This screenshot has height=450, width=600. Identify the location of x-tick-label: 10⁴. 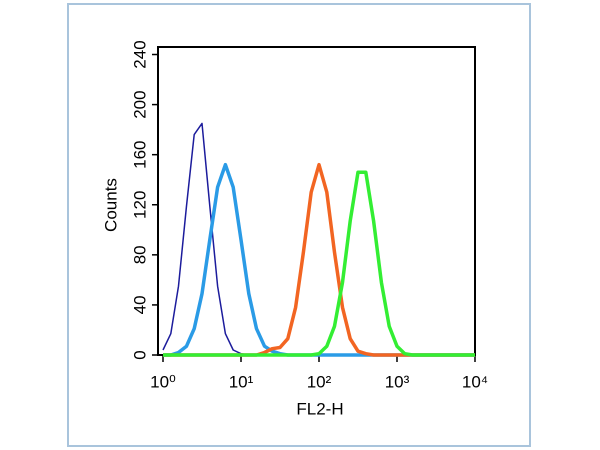
(475, 381).